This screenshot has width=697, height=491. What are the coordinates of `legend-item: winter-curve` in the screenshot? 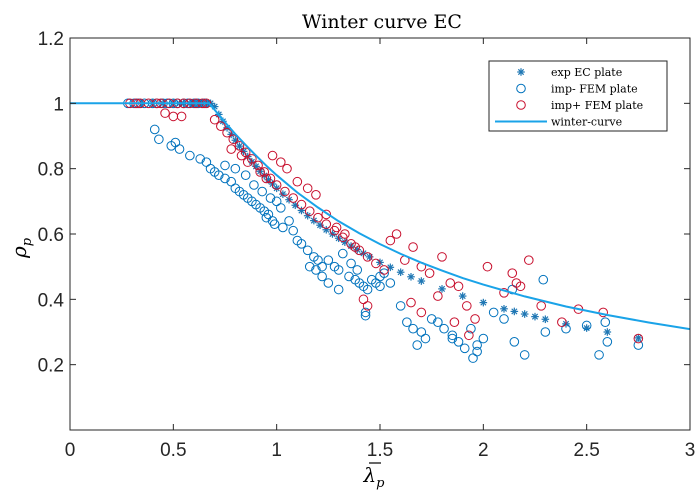 It's located at (558, 122).